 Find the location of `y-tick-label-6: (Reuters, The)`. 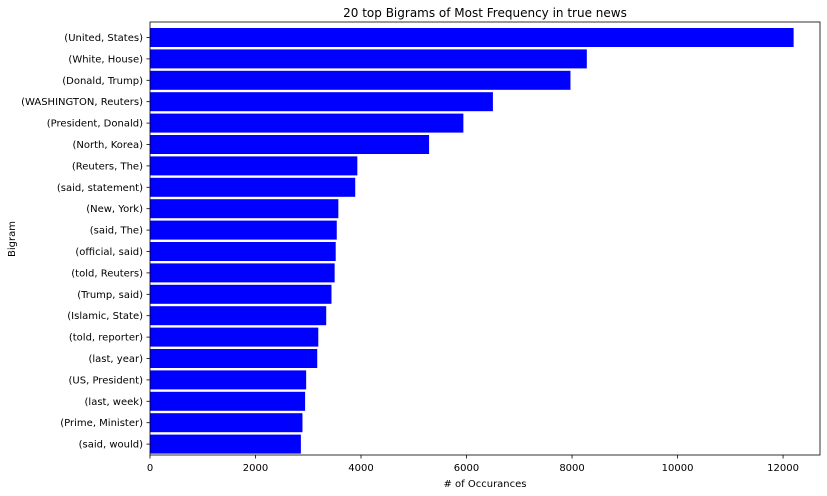

y-tick-label-6: (Reuters, The) is located at coordinates (107, 166).